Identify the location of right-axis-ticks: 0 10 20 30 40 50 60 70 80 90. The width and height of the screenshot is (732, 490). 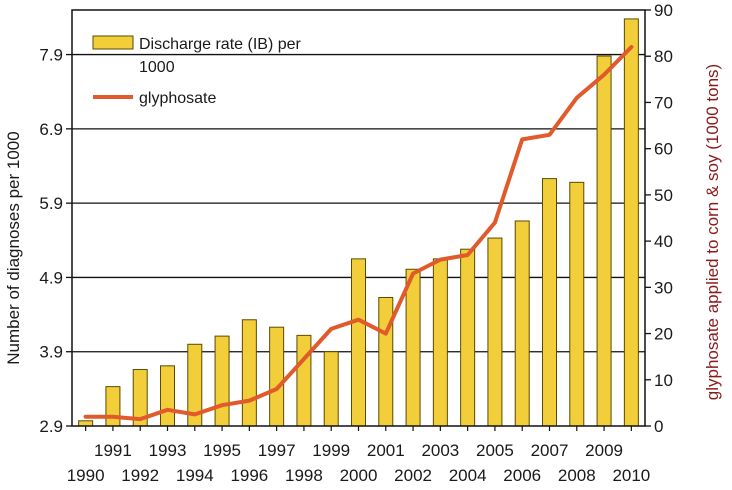
(659, 218).